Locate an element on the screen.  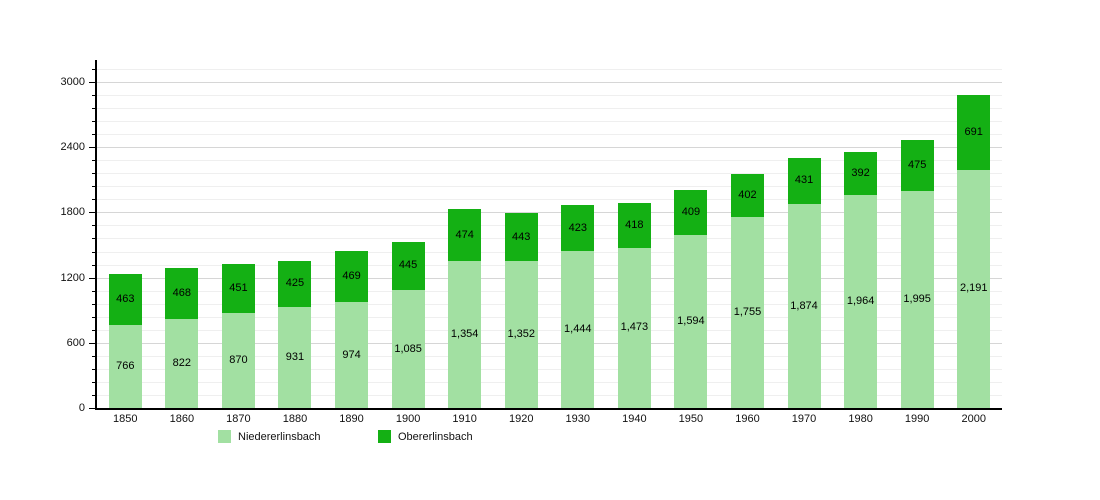
bar-segment-niedererlinsbach: 1,352 is located at coordinates (521, 334).